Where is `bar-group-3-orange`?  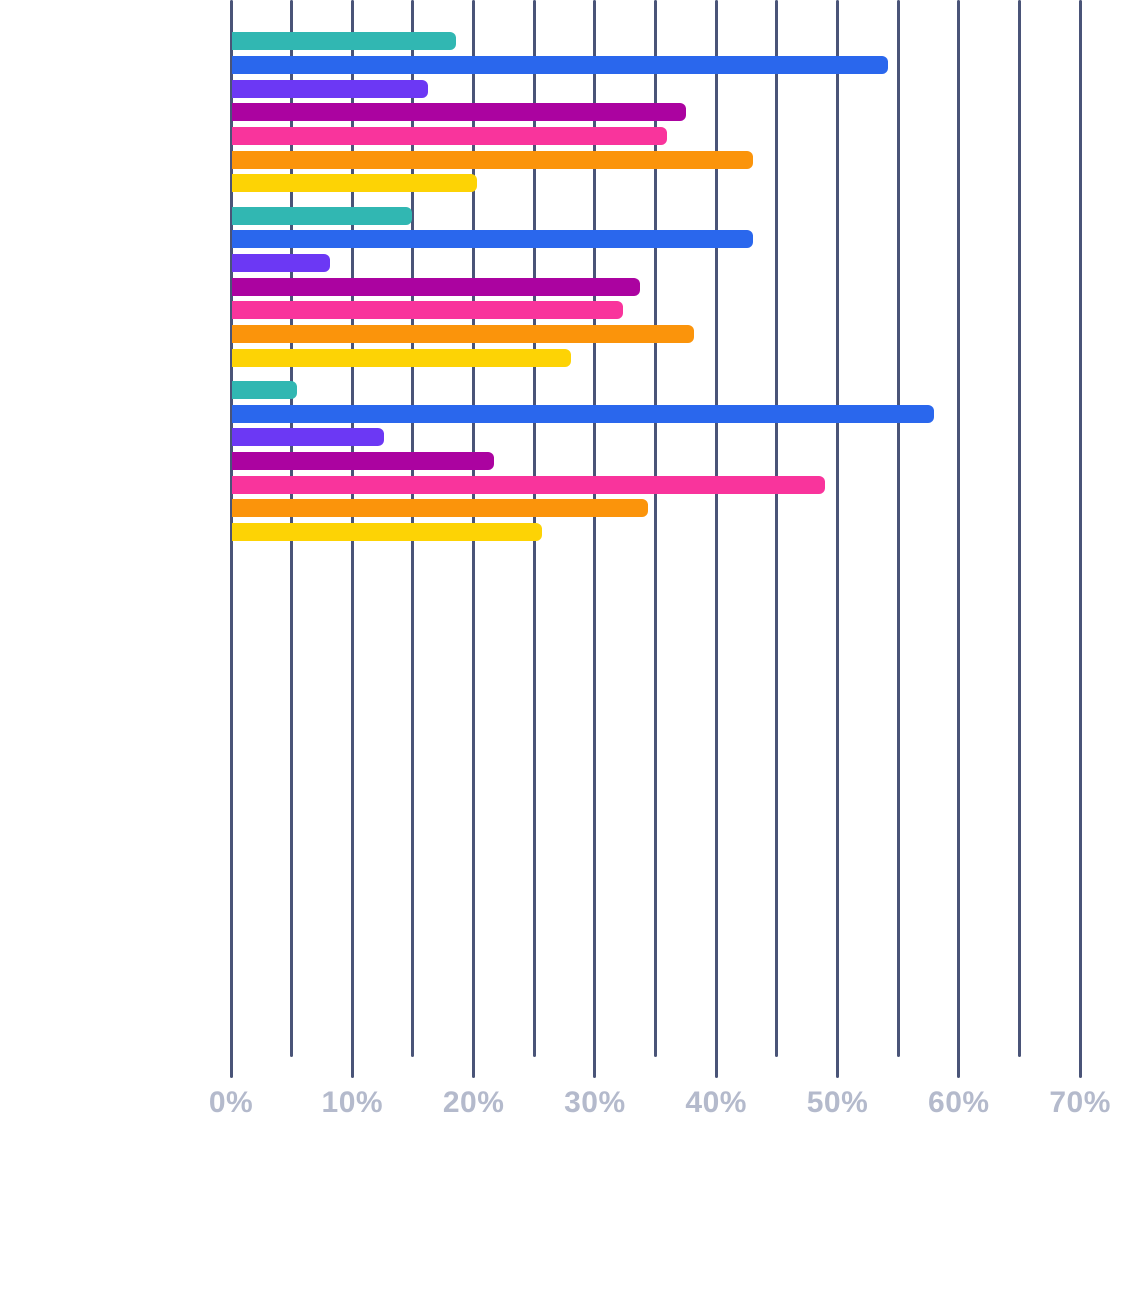 bar-group-3-orange is located at coordinates (439, 508).